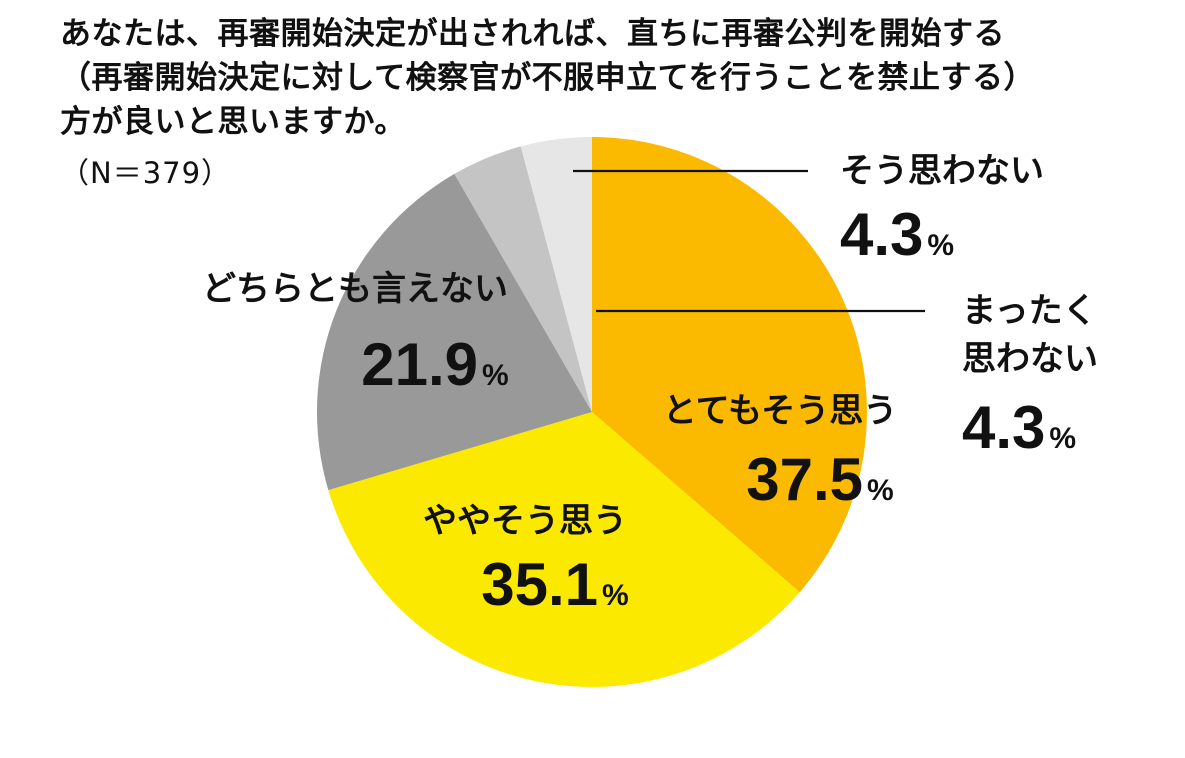  I want to click on slice-label-1: とてもそう思う, so click(780, 411).